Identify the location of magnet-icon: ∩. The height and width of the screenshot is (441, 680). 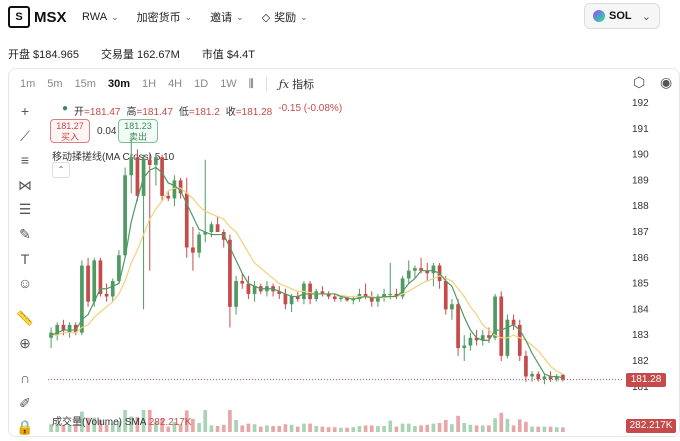
(25, 378).